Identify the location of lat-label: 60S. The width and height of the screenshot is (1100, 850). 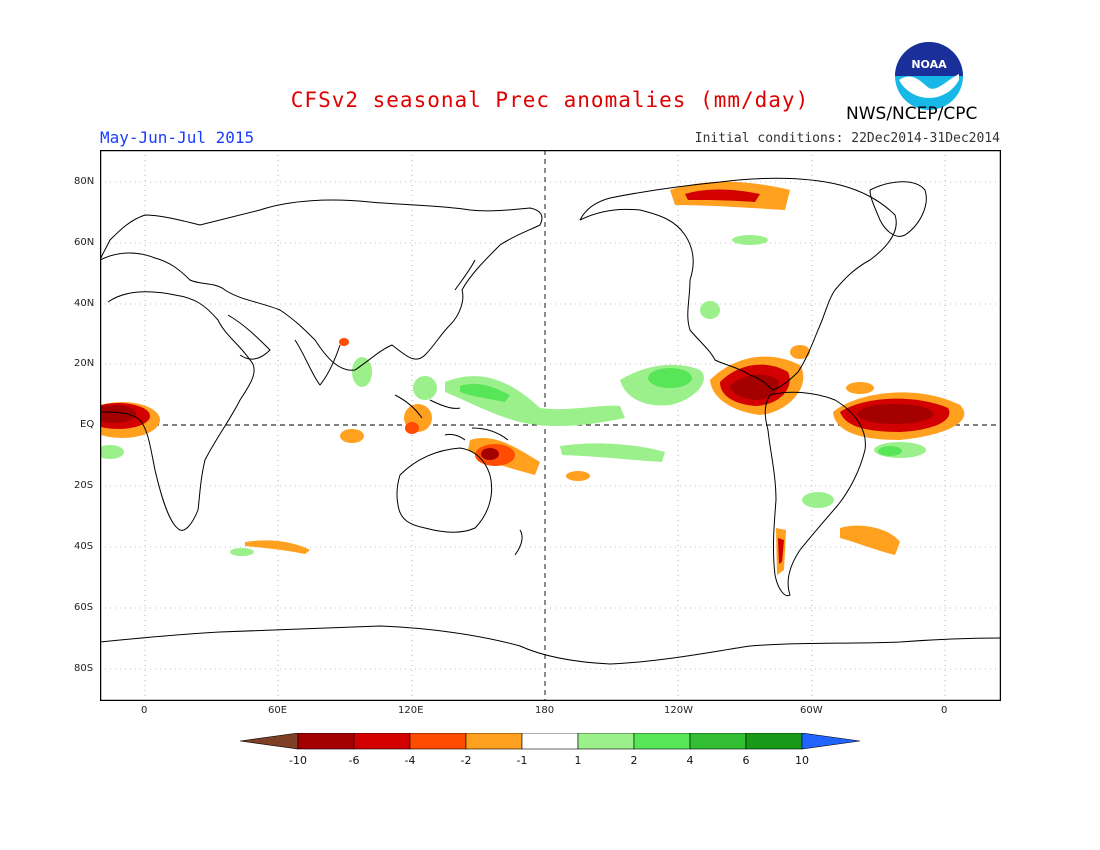
(84, 607).